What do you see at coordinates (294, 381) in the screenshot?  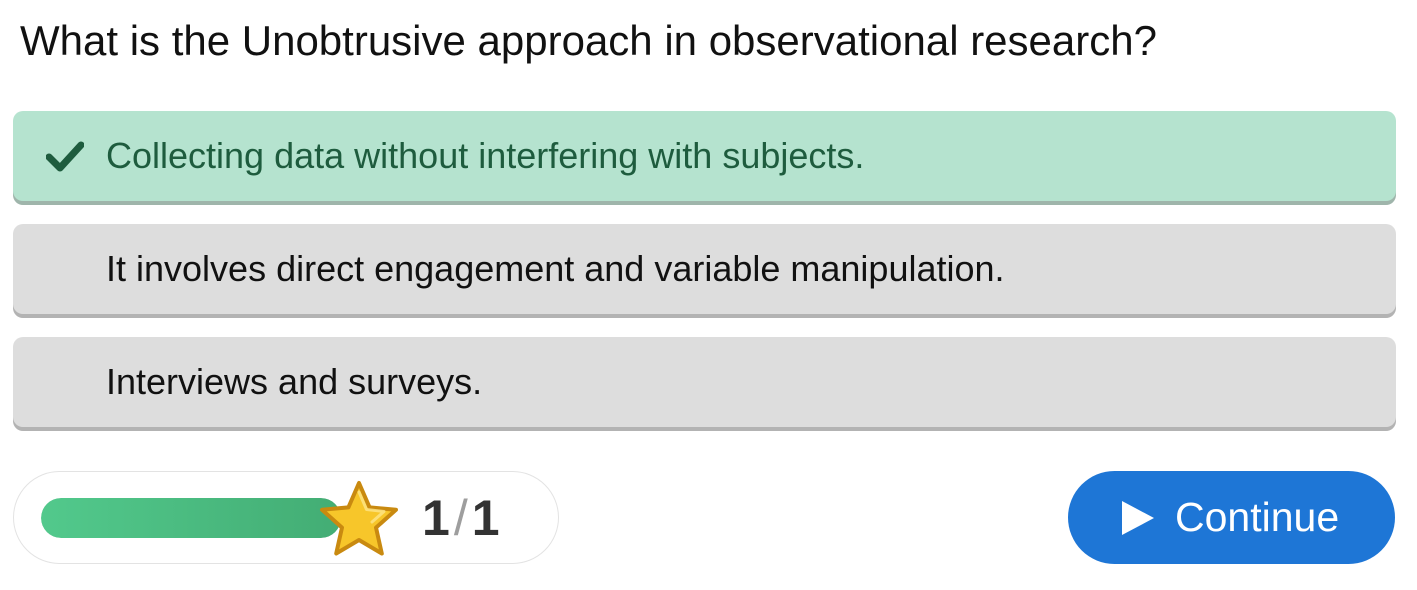 I see `answer-option-label: Interviews and surveys.` at bounding box center [294, 381].